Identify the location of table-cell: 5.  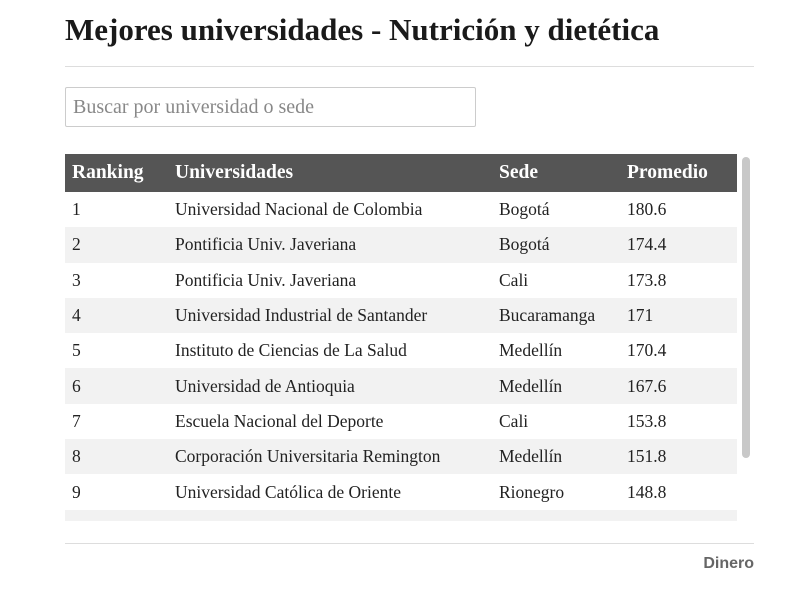
(76, 350).